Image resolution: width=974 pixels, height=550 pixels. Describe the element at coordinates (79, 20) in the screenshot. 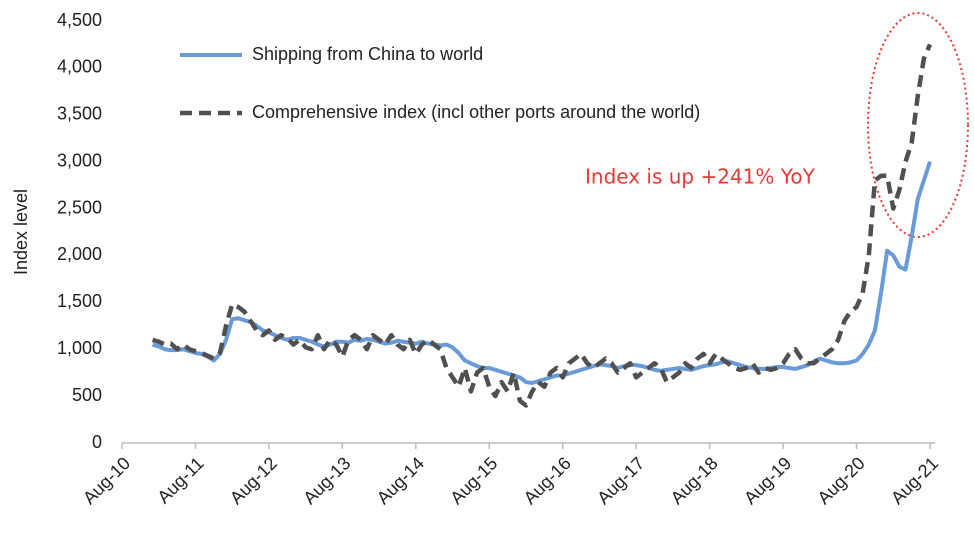

I see `y-tick-label: 4,500` at that location.